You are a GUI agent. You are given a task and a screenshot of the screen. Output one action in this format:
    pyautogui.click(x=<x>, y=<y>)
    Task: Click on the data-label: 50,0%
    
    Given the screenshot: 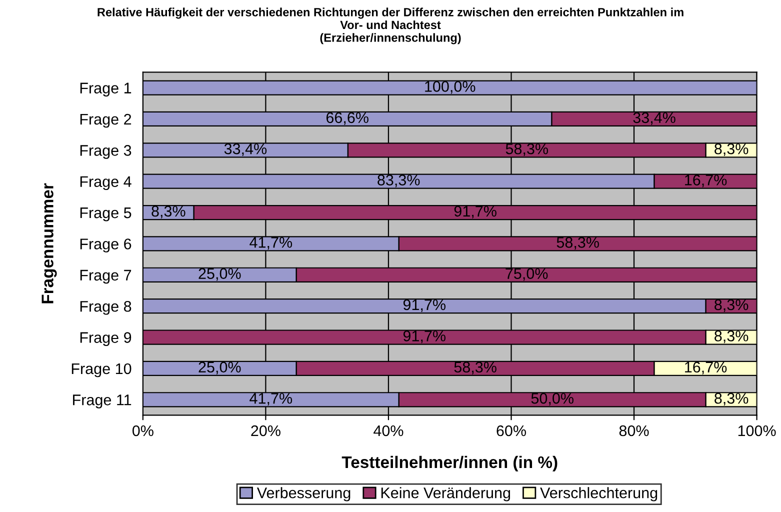 What is the action you would take?
    pyautogui.click(x=552, y=399)
    